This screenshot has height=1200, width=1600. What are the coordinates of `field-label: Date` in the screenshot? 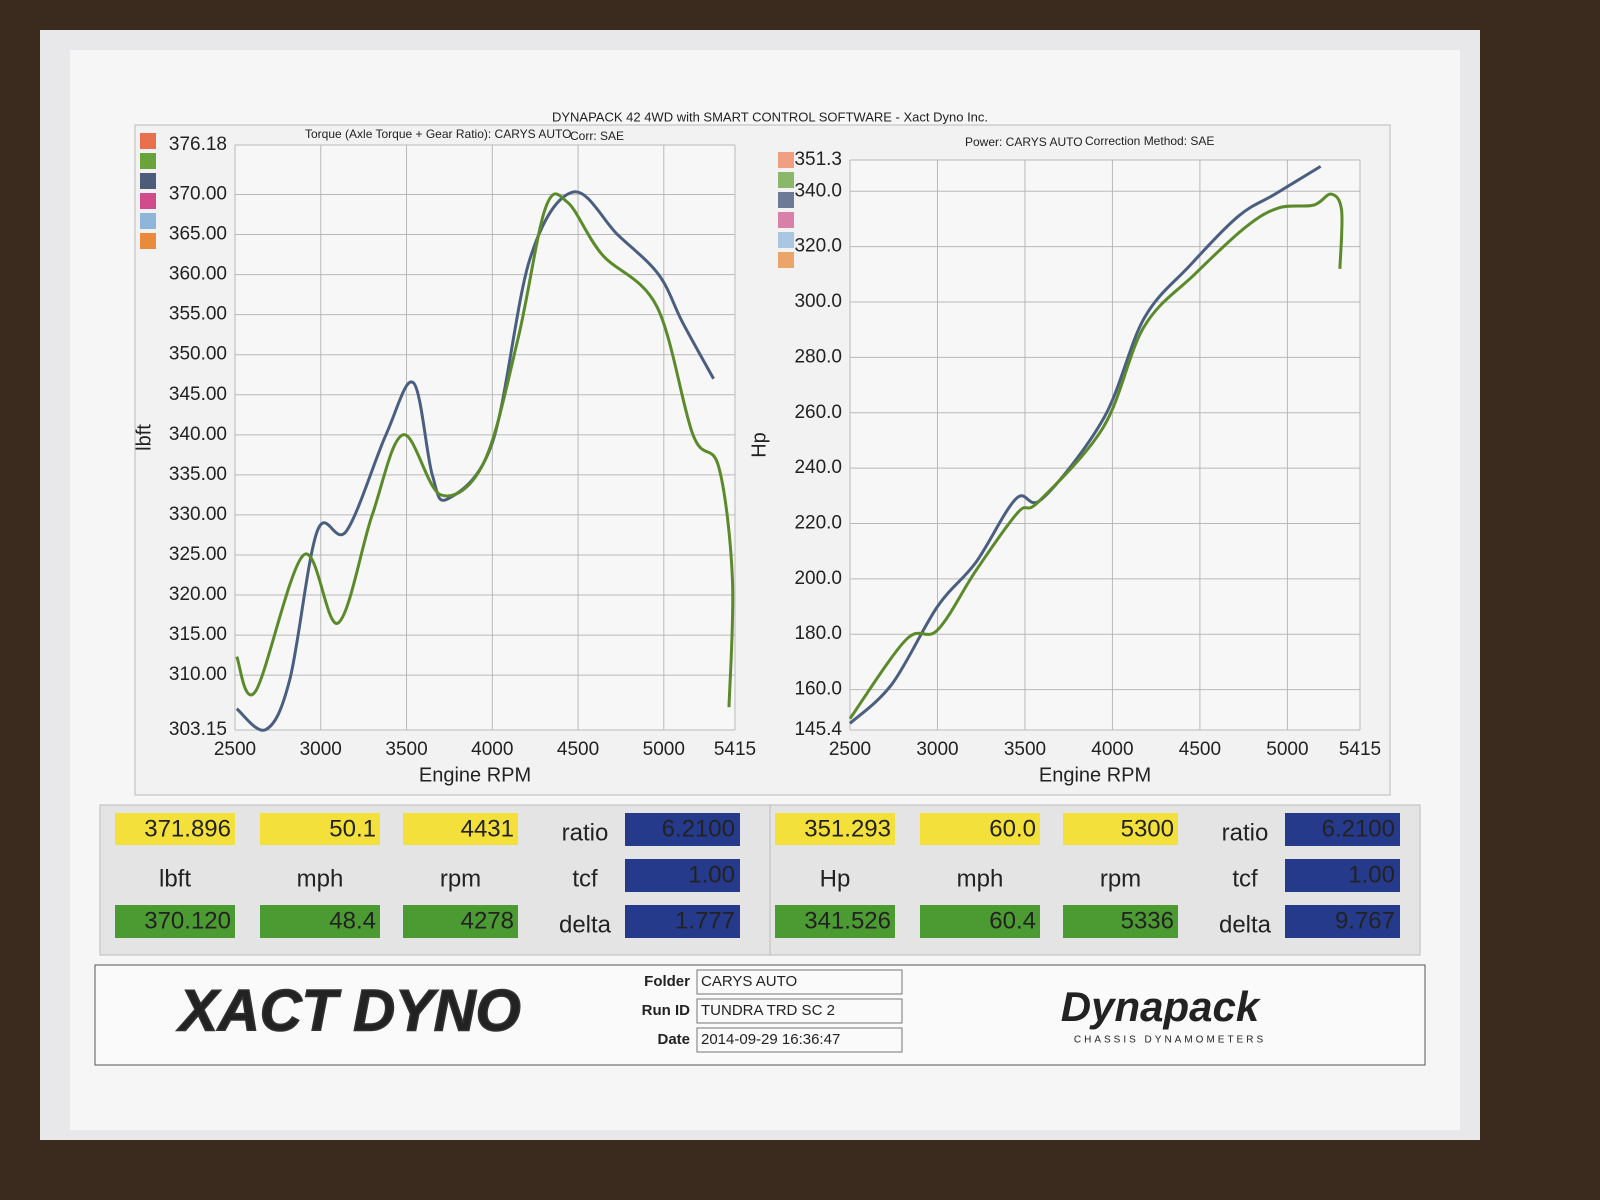 It's located at (673, 1039).